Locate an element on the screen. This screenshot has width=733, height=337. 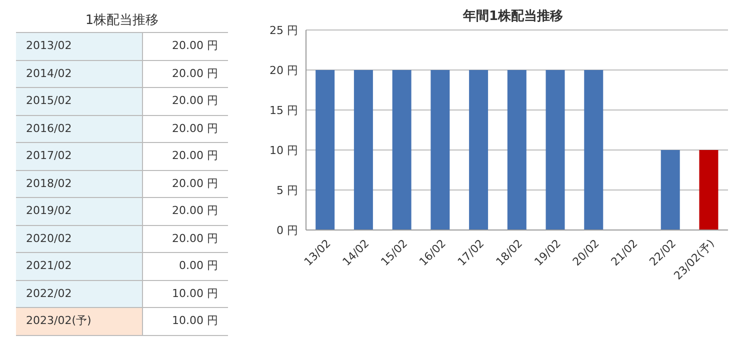
category-label: 2023/02(予) is located at coordinates (79, 321).